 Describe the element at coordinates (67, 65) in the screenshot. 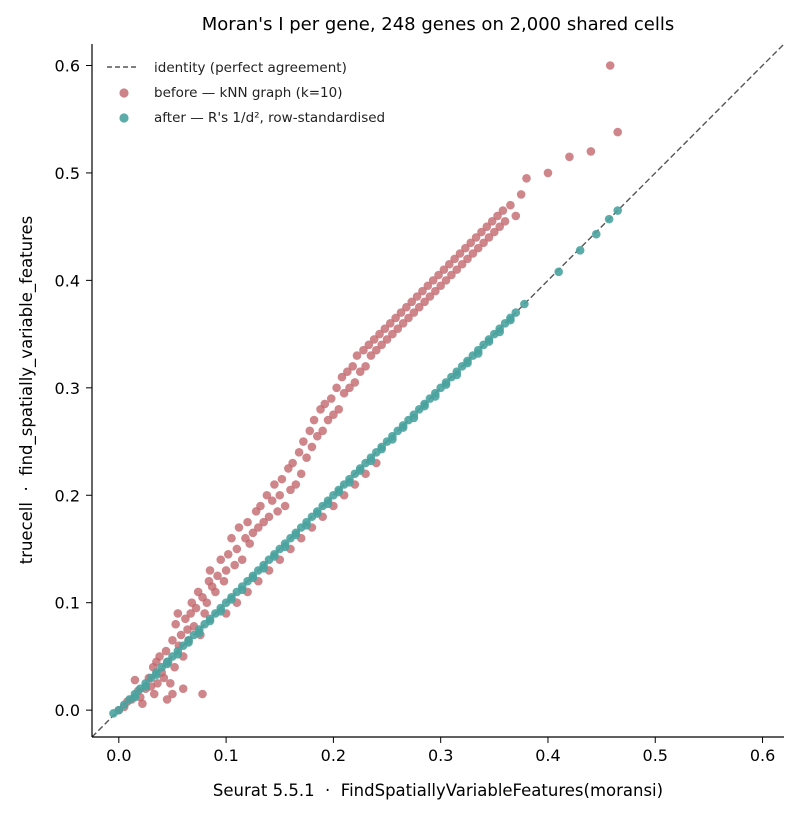

I see `y-tick-label: 0.6` at that location.